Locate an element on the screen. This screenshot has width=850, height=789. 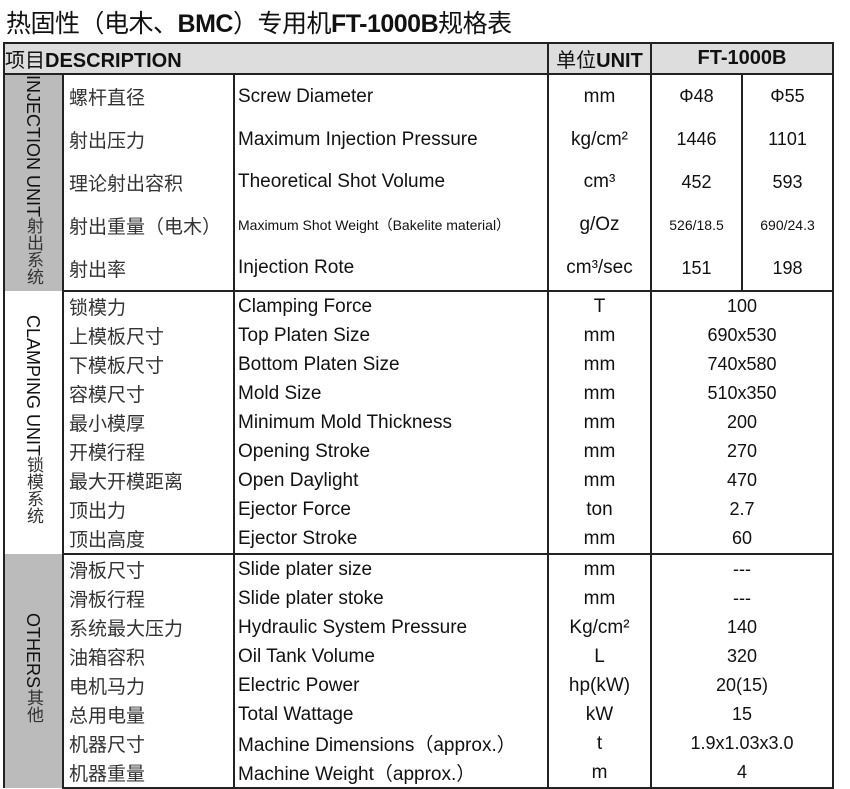
item-name-cn: 射出率 is located at coordinates (148, 269).